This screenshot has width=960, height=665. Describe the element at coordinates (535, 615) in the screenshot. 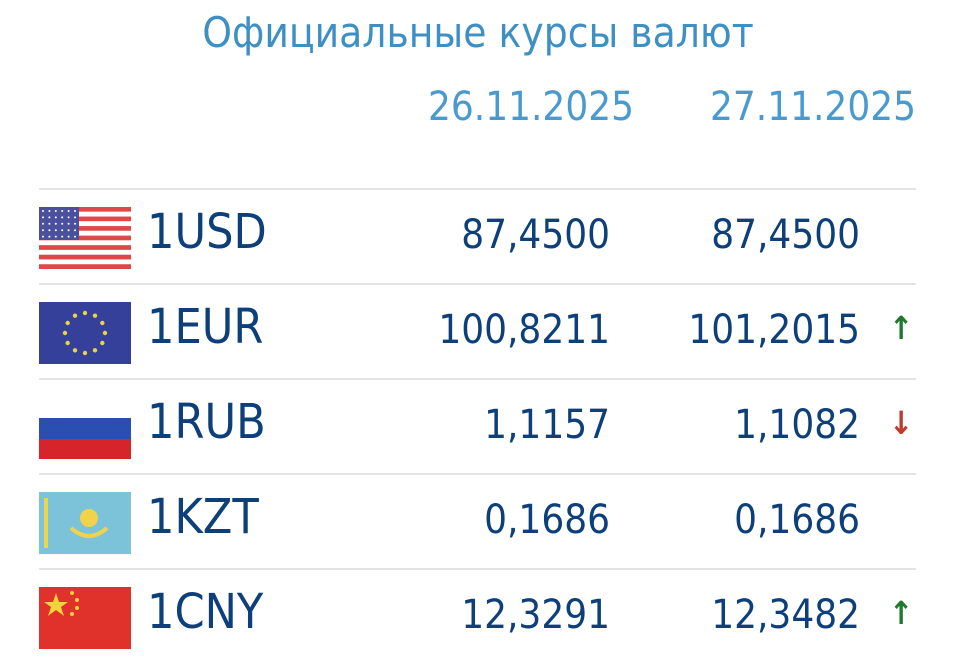

I see `rate-previous: 12,3291` at that location.